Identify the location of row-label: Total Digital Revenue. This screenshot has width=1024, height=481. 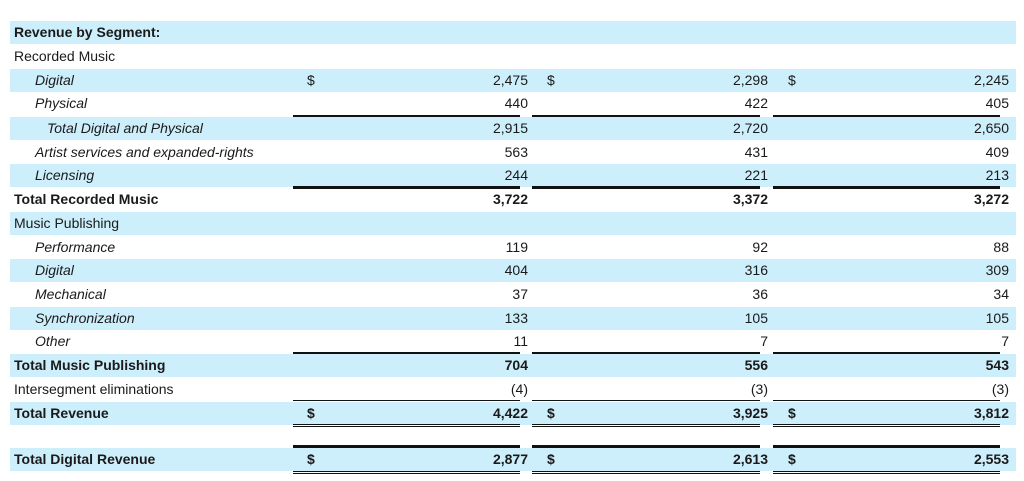
(85, 459).